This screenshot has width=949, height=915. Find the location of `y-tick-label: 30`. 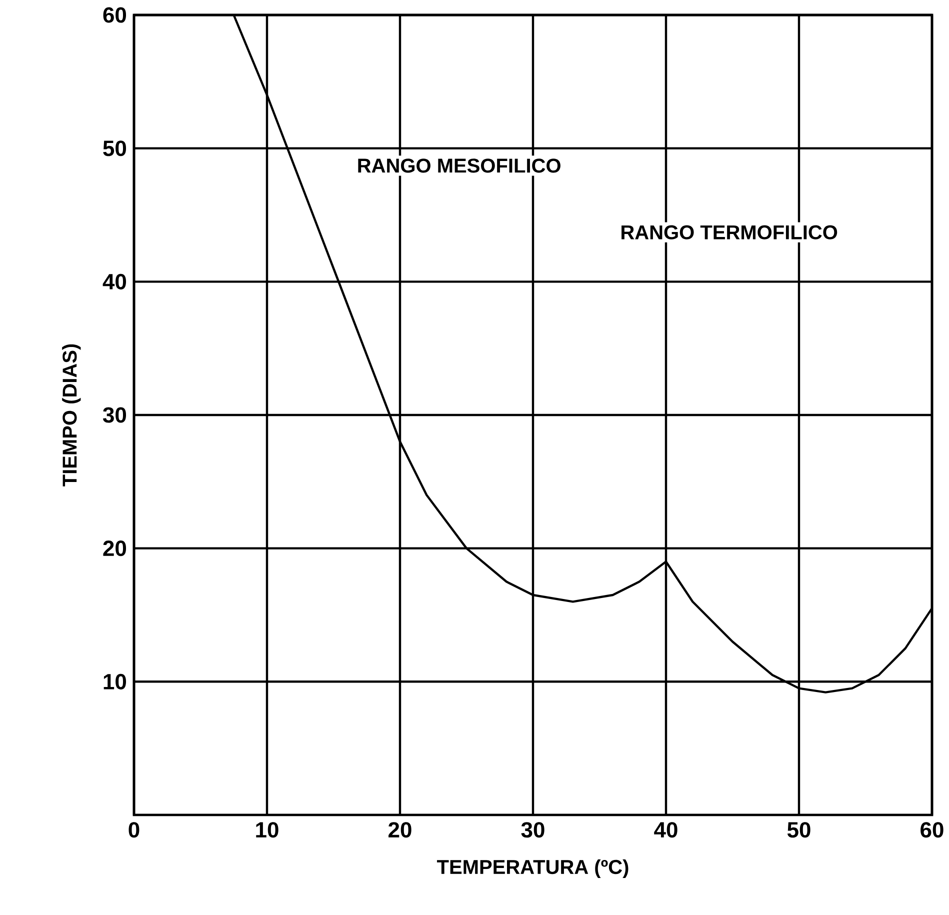

y-tick-label: 30 is located at coordinates (114, 415).